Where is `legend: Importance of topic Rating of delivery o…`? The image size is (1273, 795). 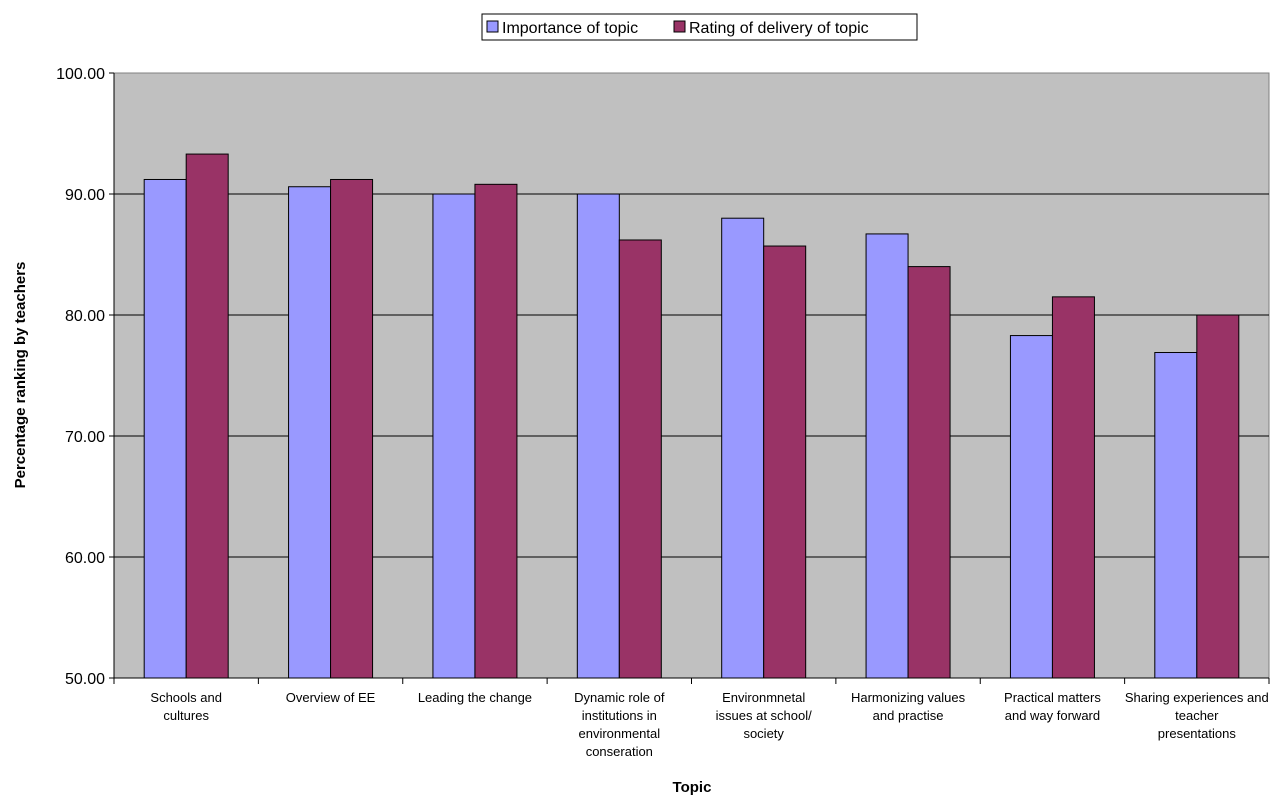
legend: Importance of topic Rating of delivery o… is located at coordinates (699, 27).